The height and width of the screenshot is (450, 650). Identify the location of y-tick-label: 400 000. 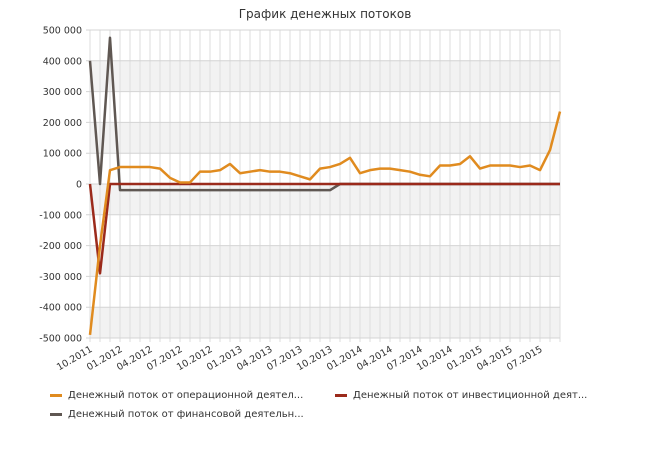
(62, 61).